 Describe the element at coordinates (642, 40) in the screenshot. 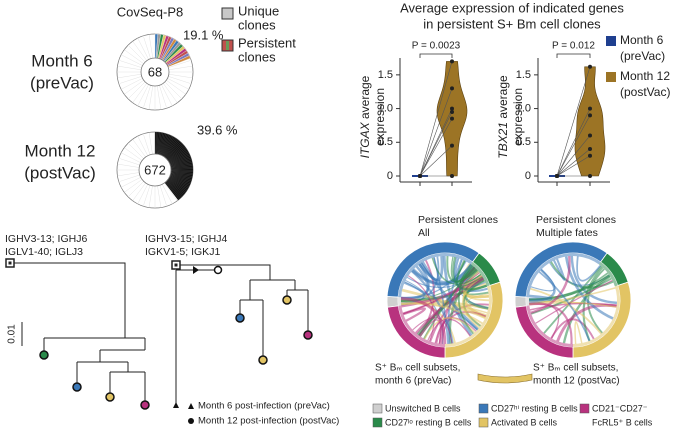

I see `legend-label: Month 6` at that location.